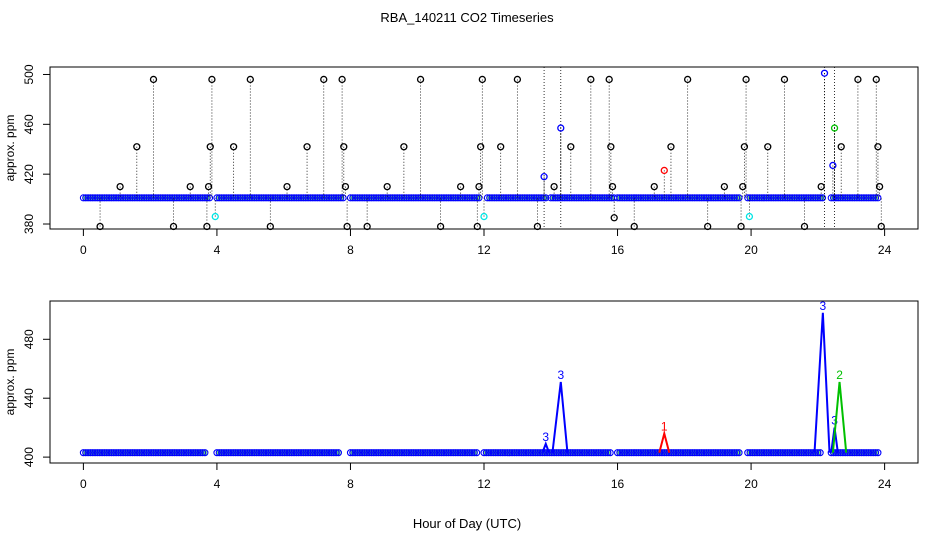  Describe the element at coordinates (484, 484) in the screenshot. I see `x-tick-label: 12` at that location.